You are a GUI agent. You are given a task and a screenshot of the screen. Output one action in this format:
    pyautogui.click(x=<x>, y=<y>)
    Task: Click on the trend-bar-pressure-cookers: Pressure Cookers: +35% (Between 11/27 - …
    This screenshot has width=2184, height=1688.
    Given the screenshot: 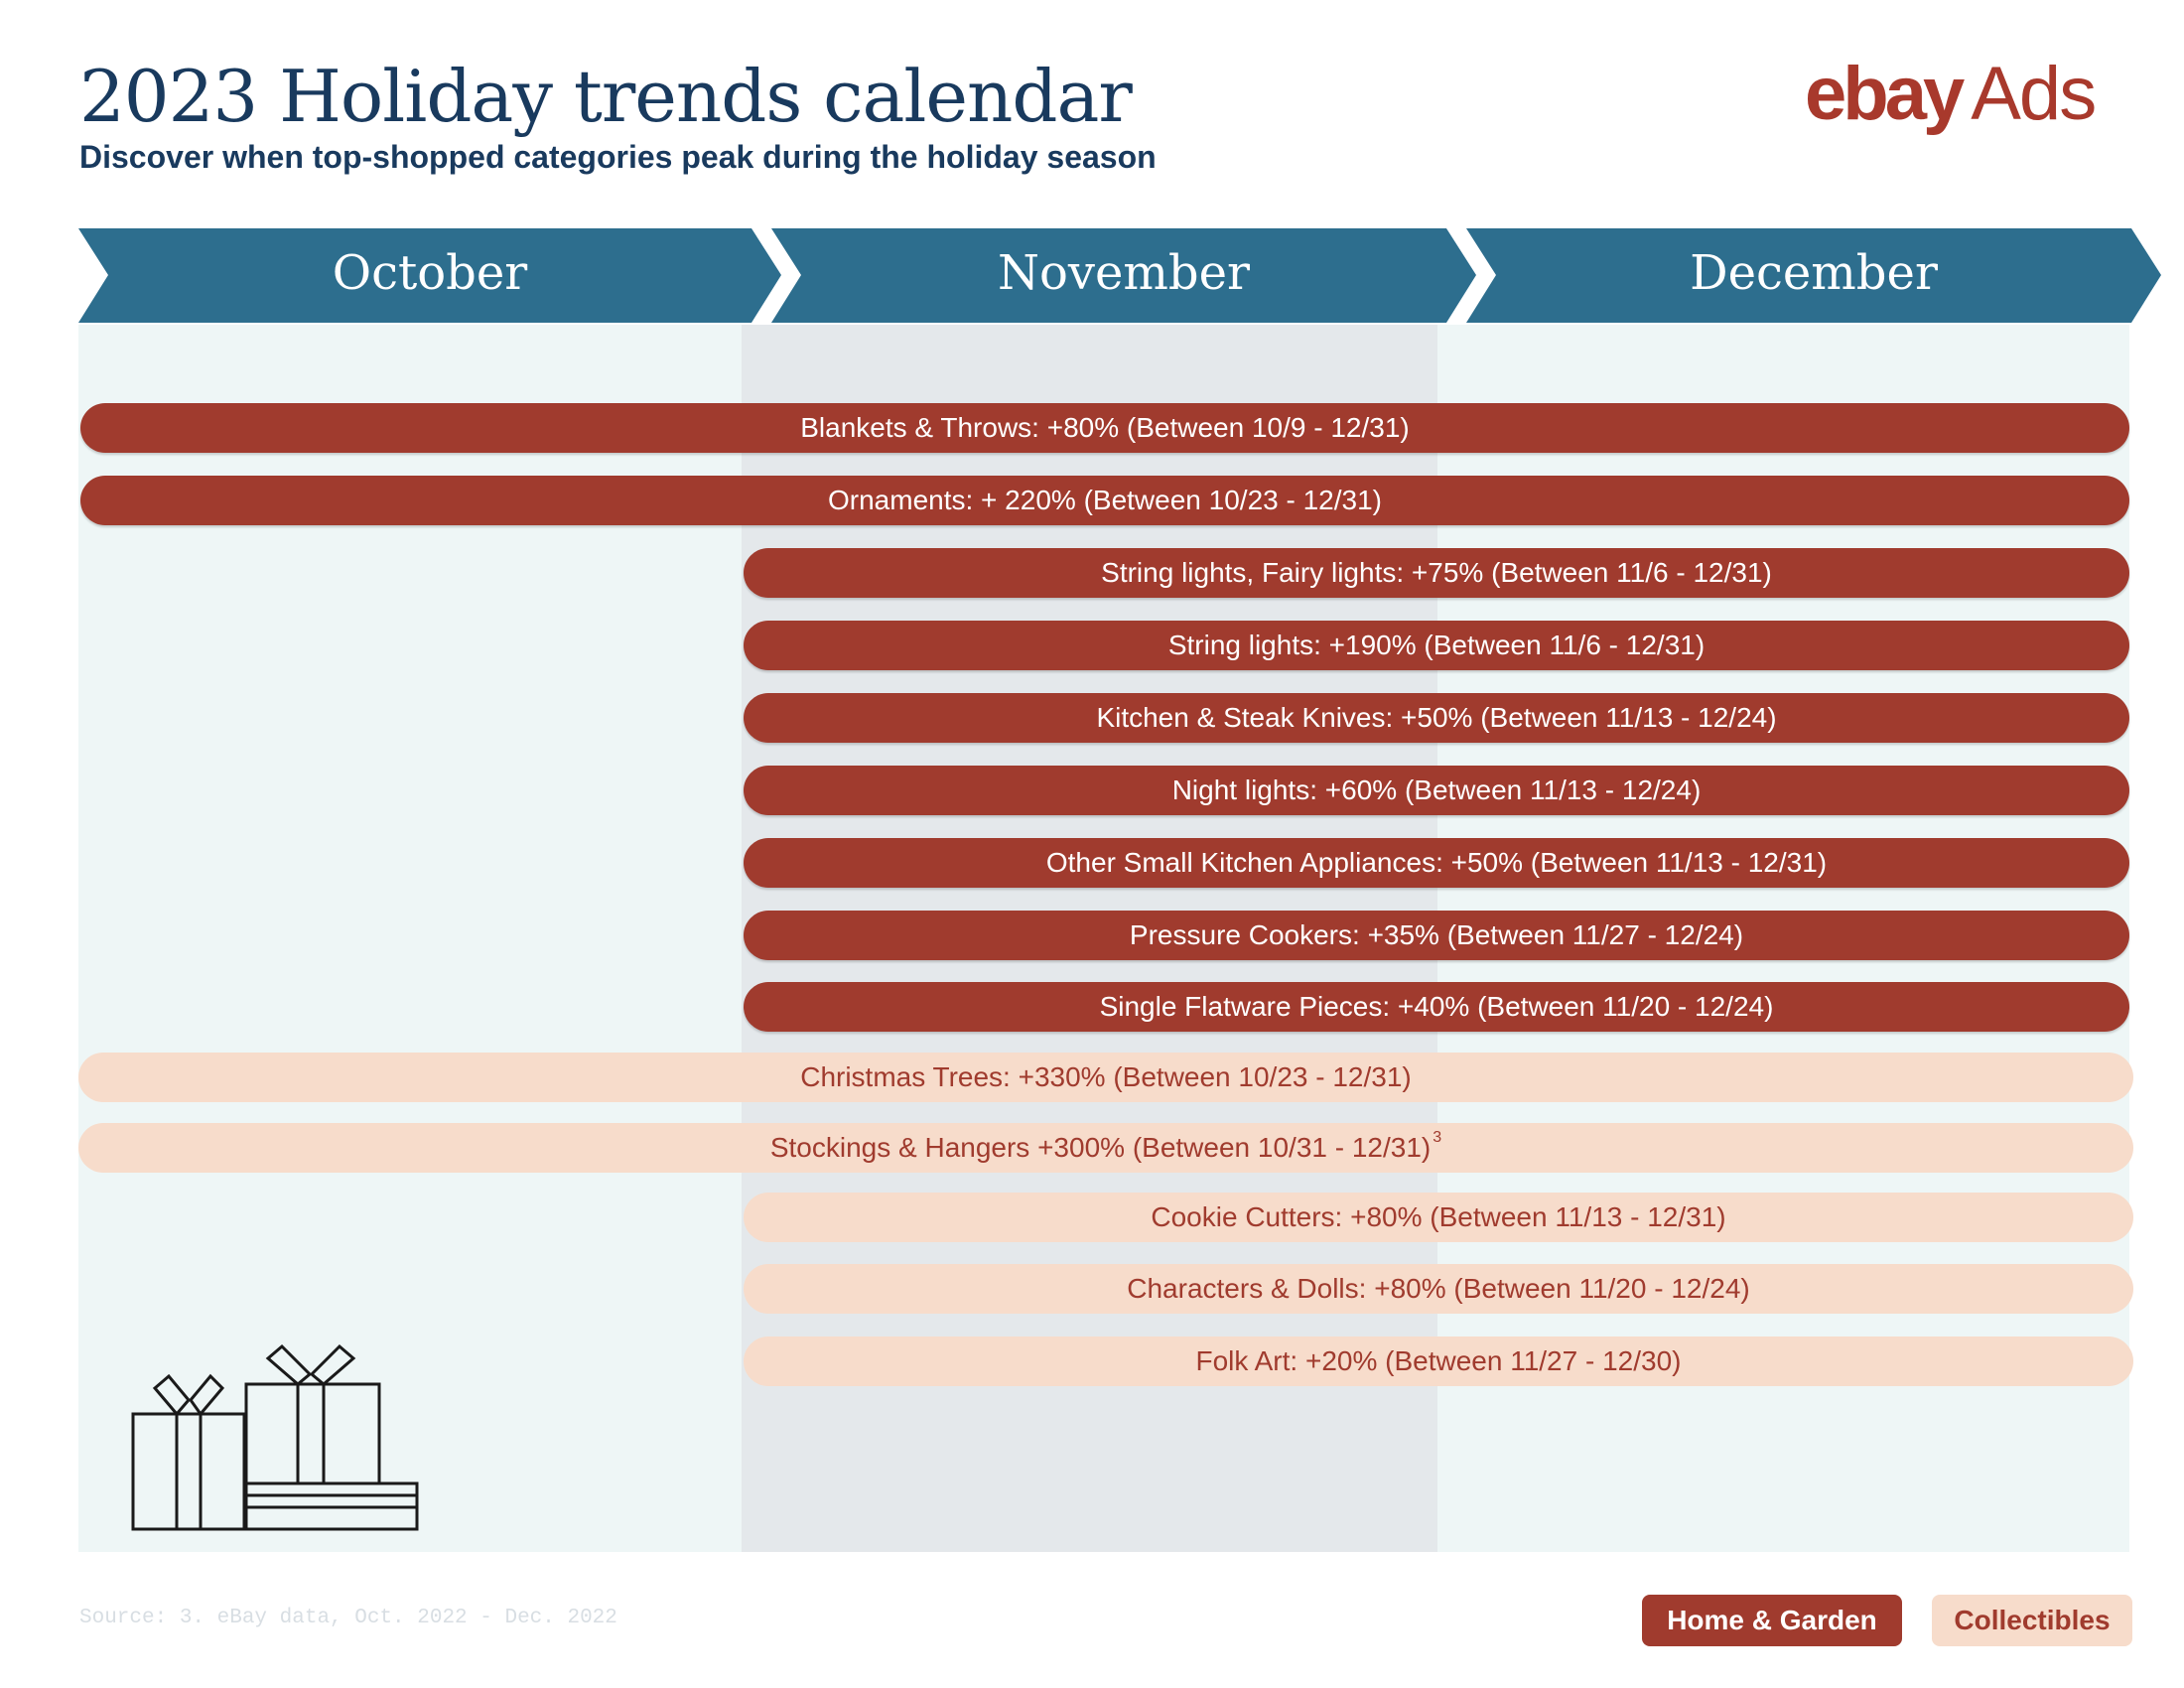 What is the action you would take?
    pyautogui.click(x=1436, y=935)
    